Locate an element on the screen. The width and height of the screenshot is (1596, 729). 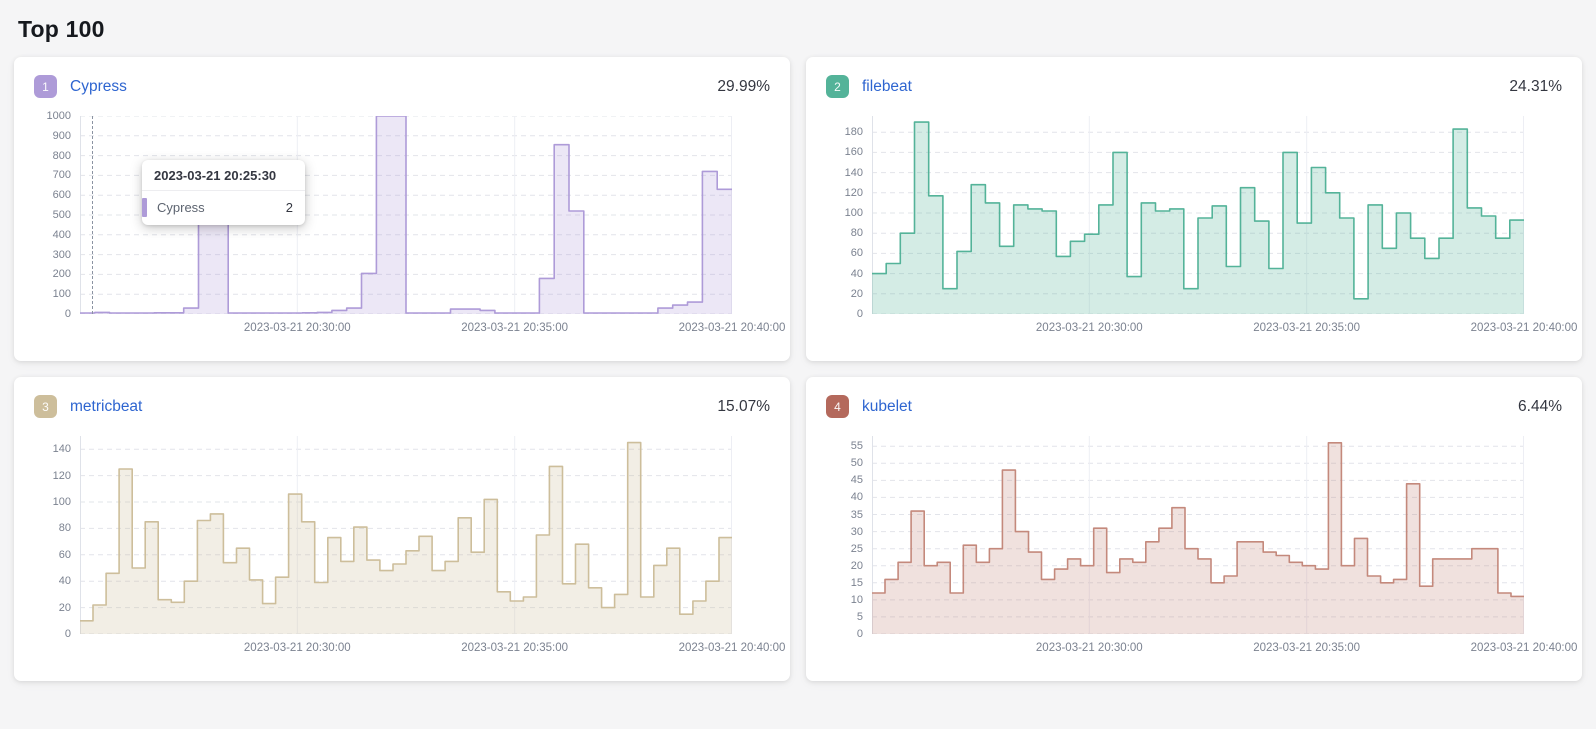
crosshair-line is located at coordinates (92, 215).